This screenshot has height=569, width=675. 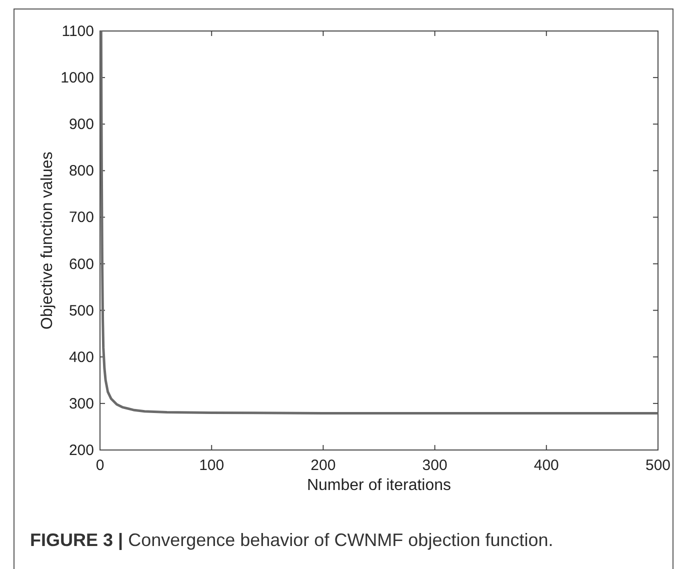 What do you see at coordinates (81, 125) in the screenshot?
I see `y-tick-label: 900` at bounding box center [81, 125].